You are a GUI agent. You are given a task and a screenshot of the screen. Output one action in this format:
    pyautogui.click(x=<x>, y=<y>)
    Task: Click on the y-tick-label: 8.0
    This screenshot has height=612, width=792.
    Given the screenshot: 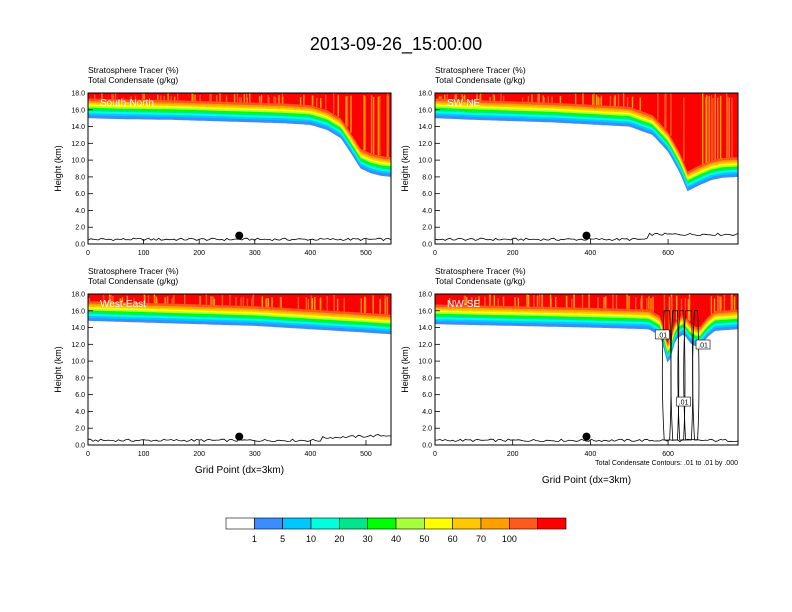 What is the action you would take?
    pyautogui.click(x=427, y=378)
    